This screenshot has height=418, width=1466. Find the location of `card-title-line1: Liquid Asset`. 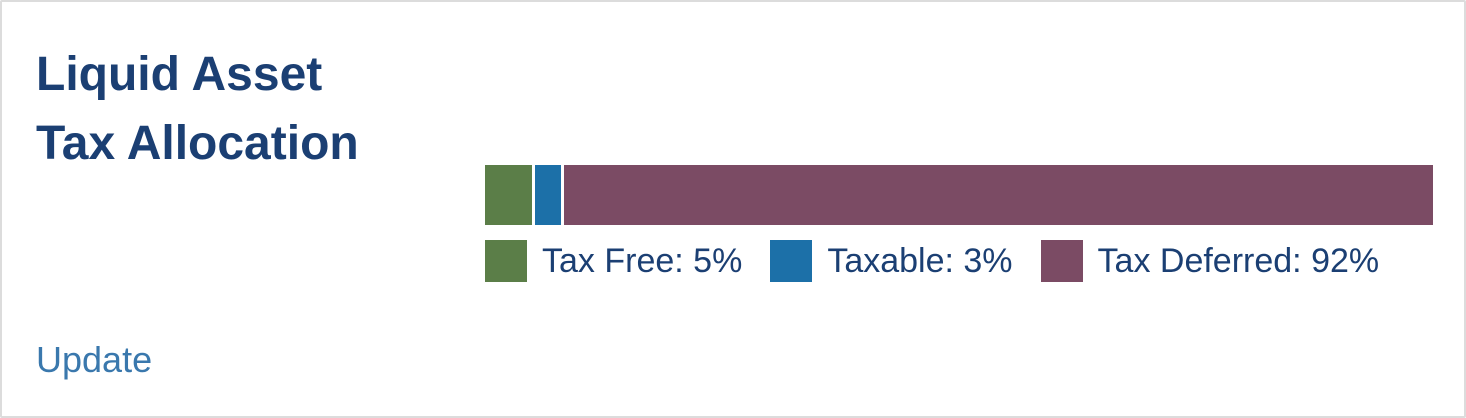

card-title-line1: Liquid Asset is located at coordinates (179, 74).